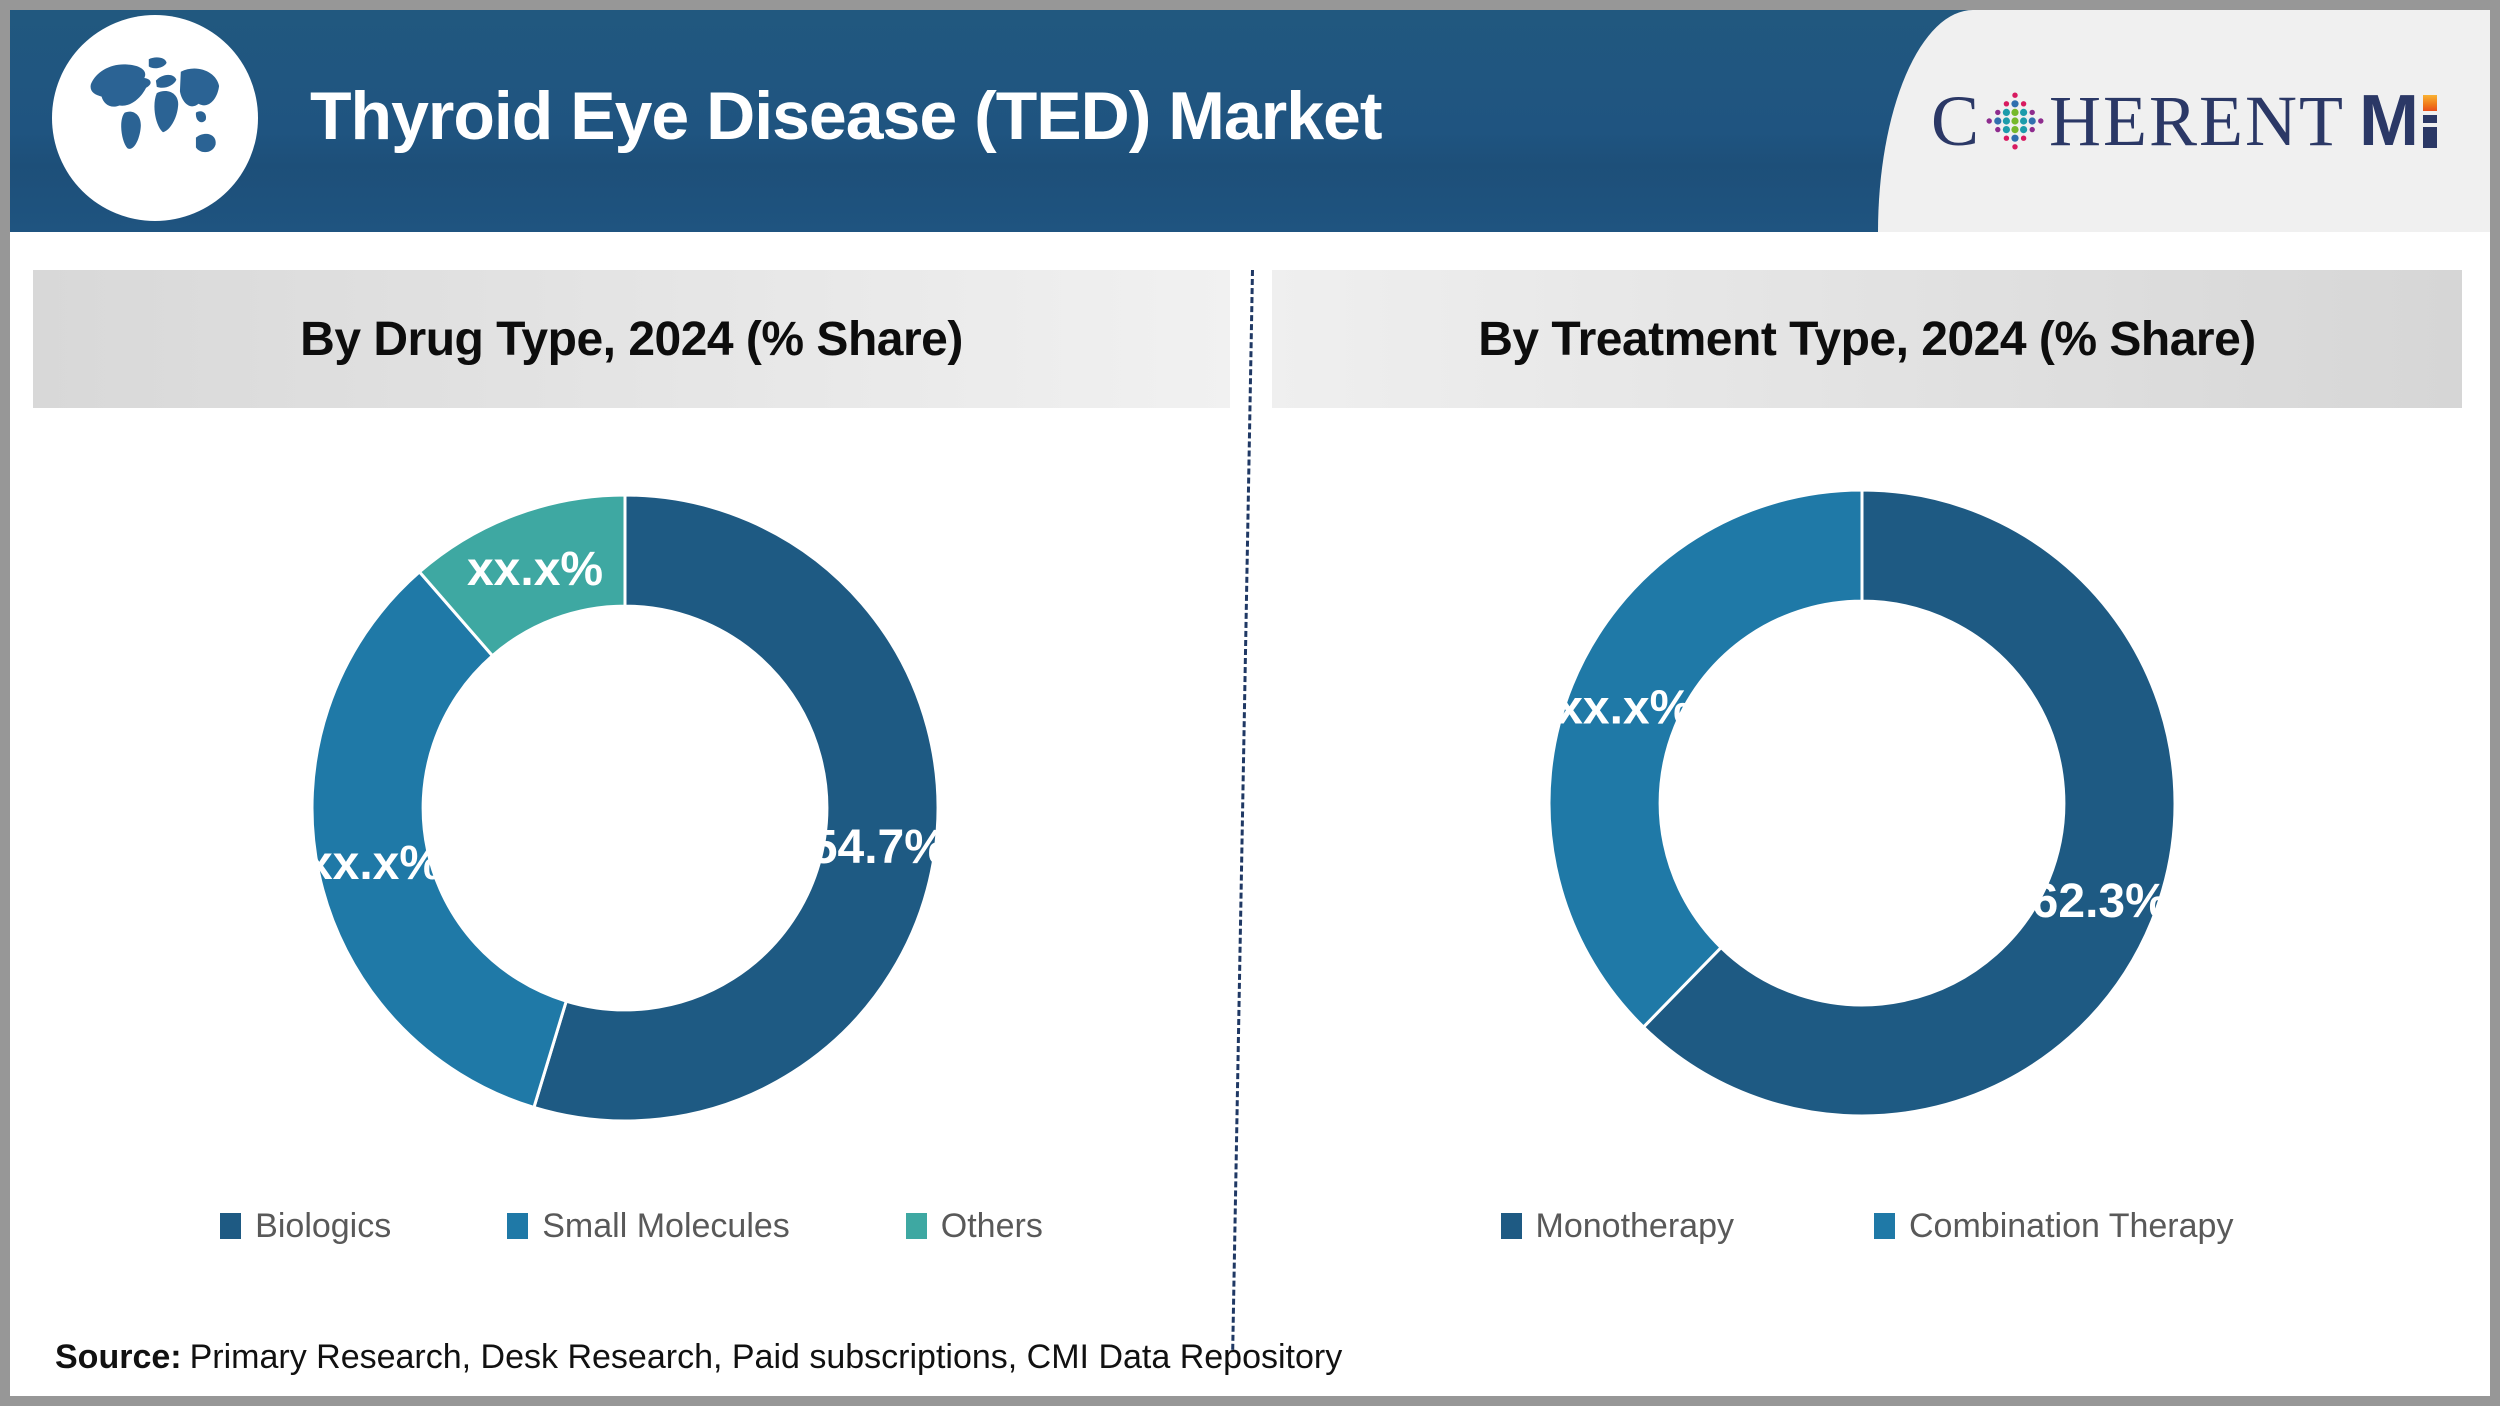 This screenshot has height=1406, width=2500. I want to click on donut-segment-combination-therapy, so click(1705, 759).